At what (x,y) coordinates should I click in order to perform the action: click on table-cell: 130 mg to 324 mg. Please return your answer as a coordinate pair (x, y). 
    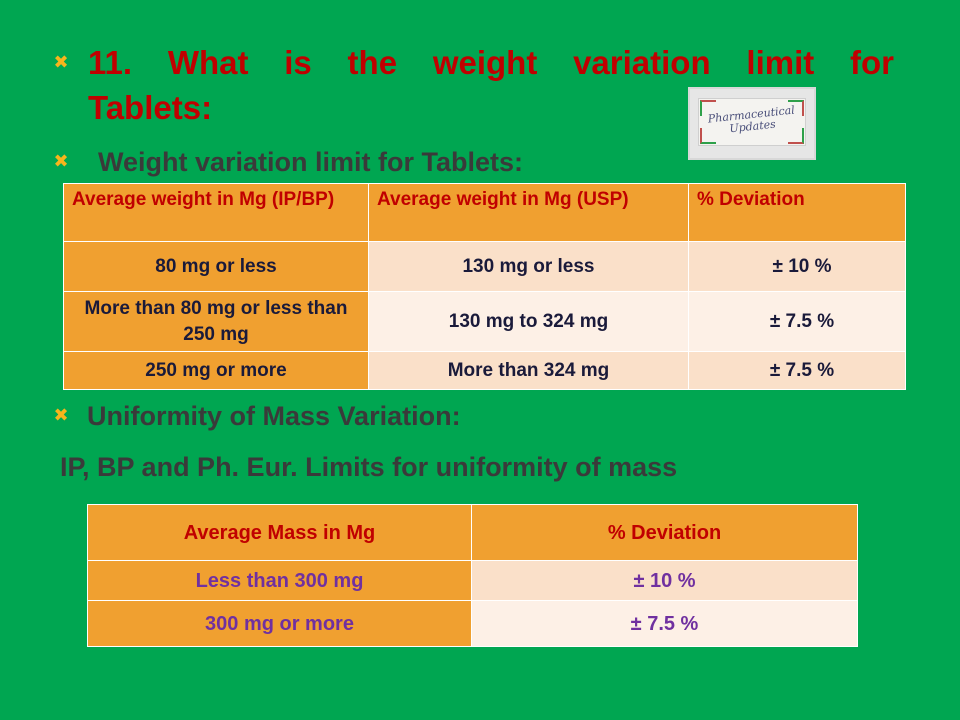
    Looking at the image, I should click on (528, 321).